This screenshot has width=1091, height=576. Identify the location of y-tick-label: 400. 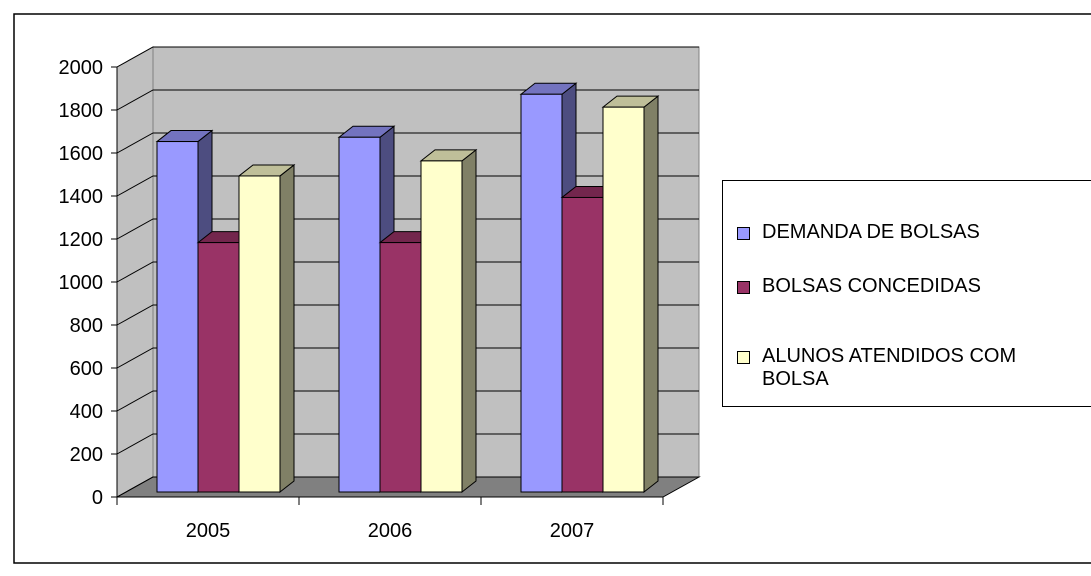
(86, 412).